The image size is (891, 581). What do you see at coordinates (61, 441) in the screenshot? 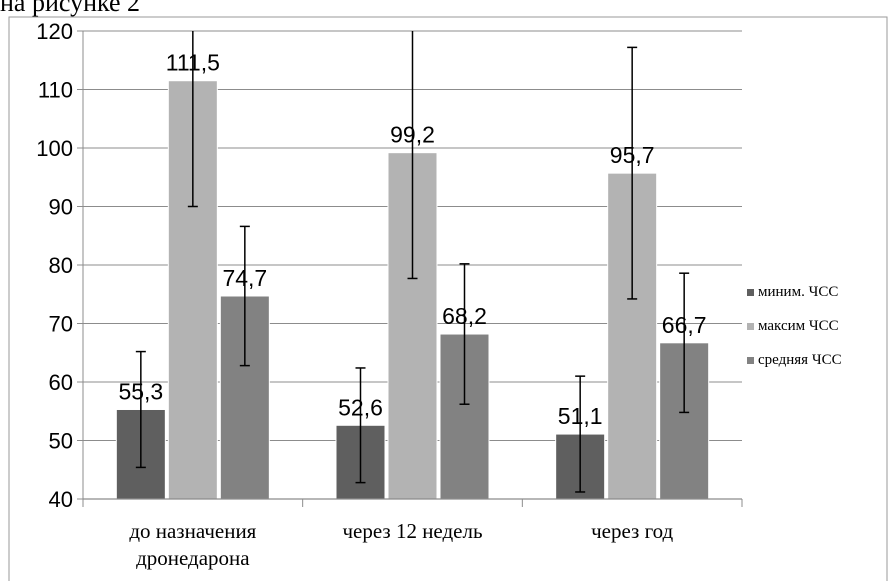
I see `y-tick-label: 50` at bounding box center [61, 441].